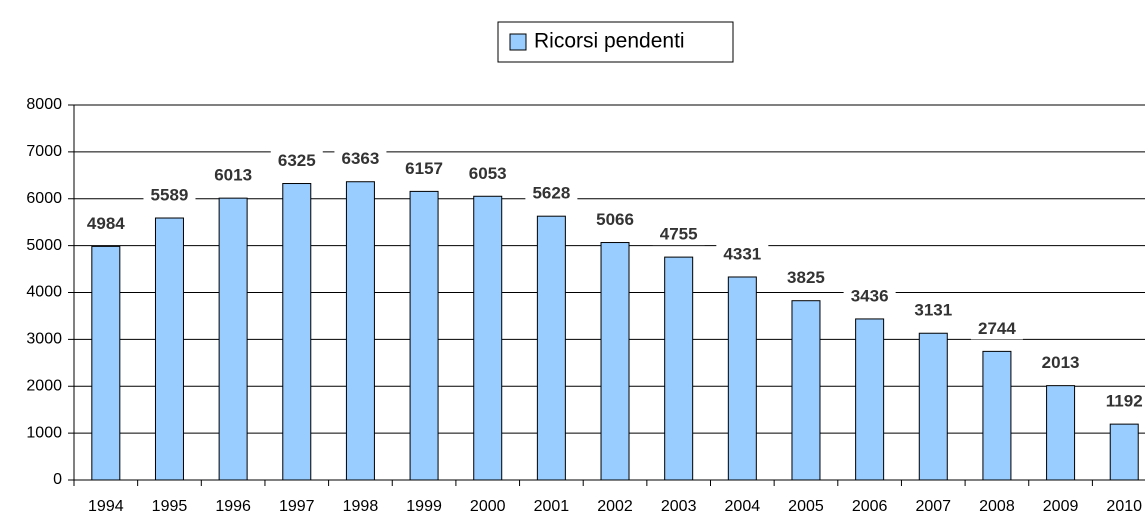 The height and width of the screenshot is (523, 1145). Describe the element at coordinates (609, 41) in the screenshot. I see `legend-label: Ricorsi pendenti` at that location.